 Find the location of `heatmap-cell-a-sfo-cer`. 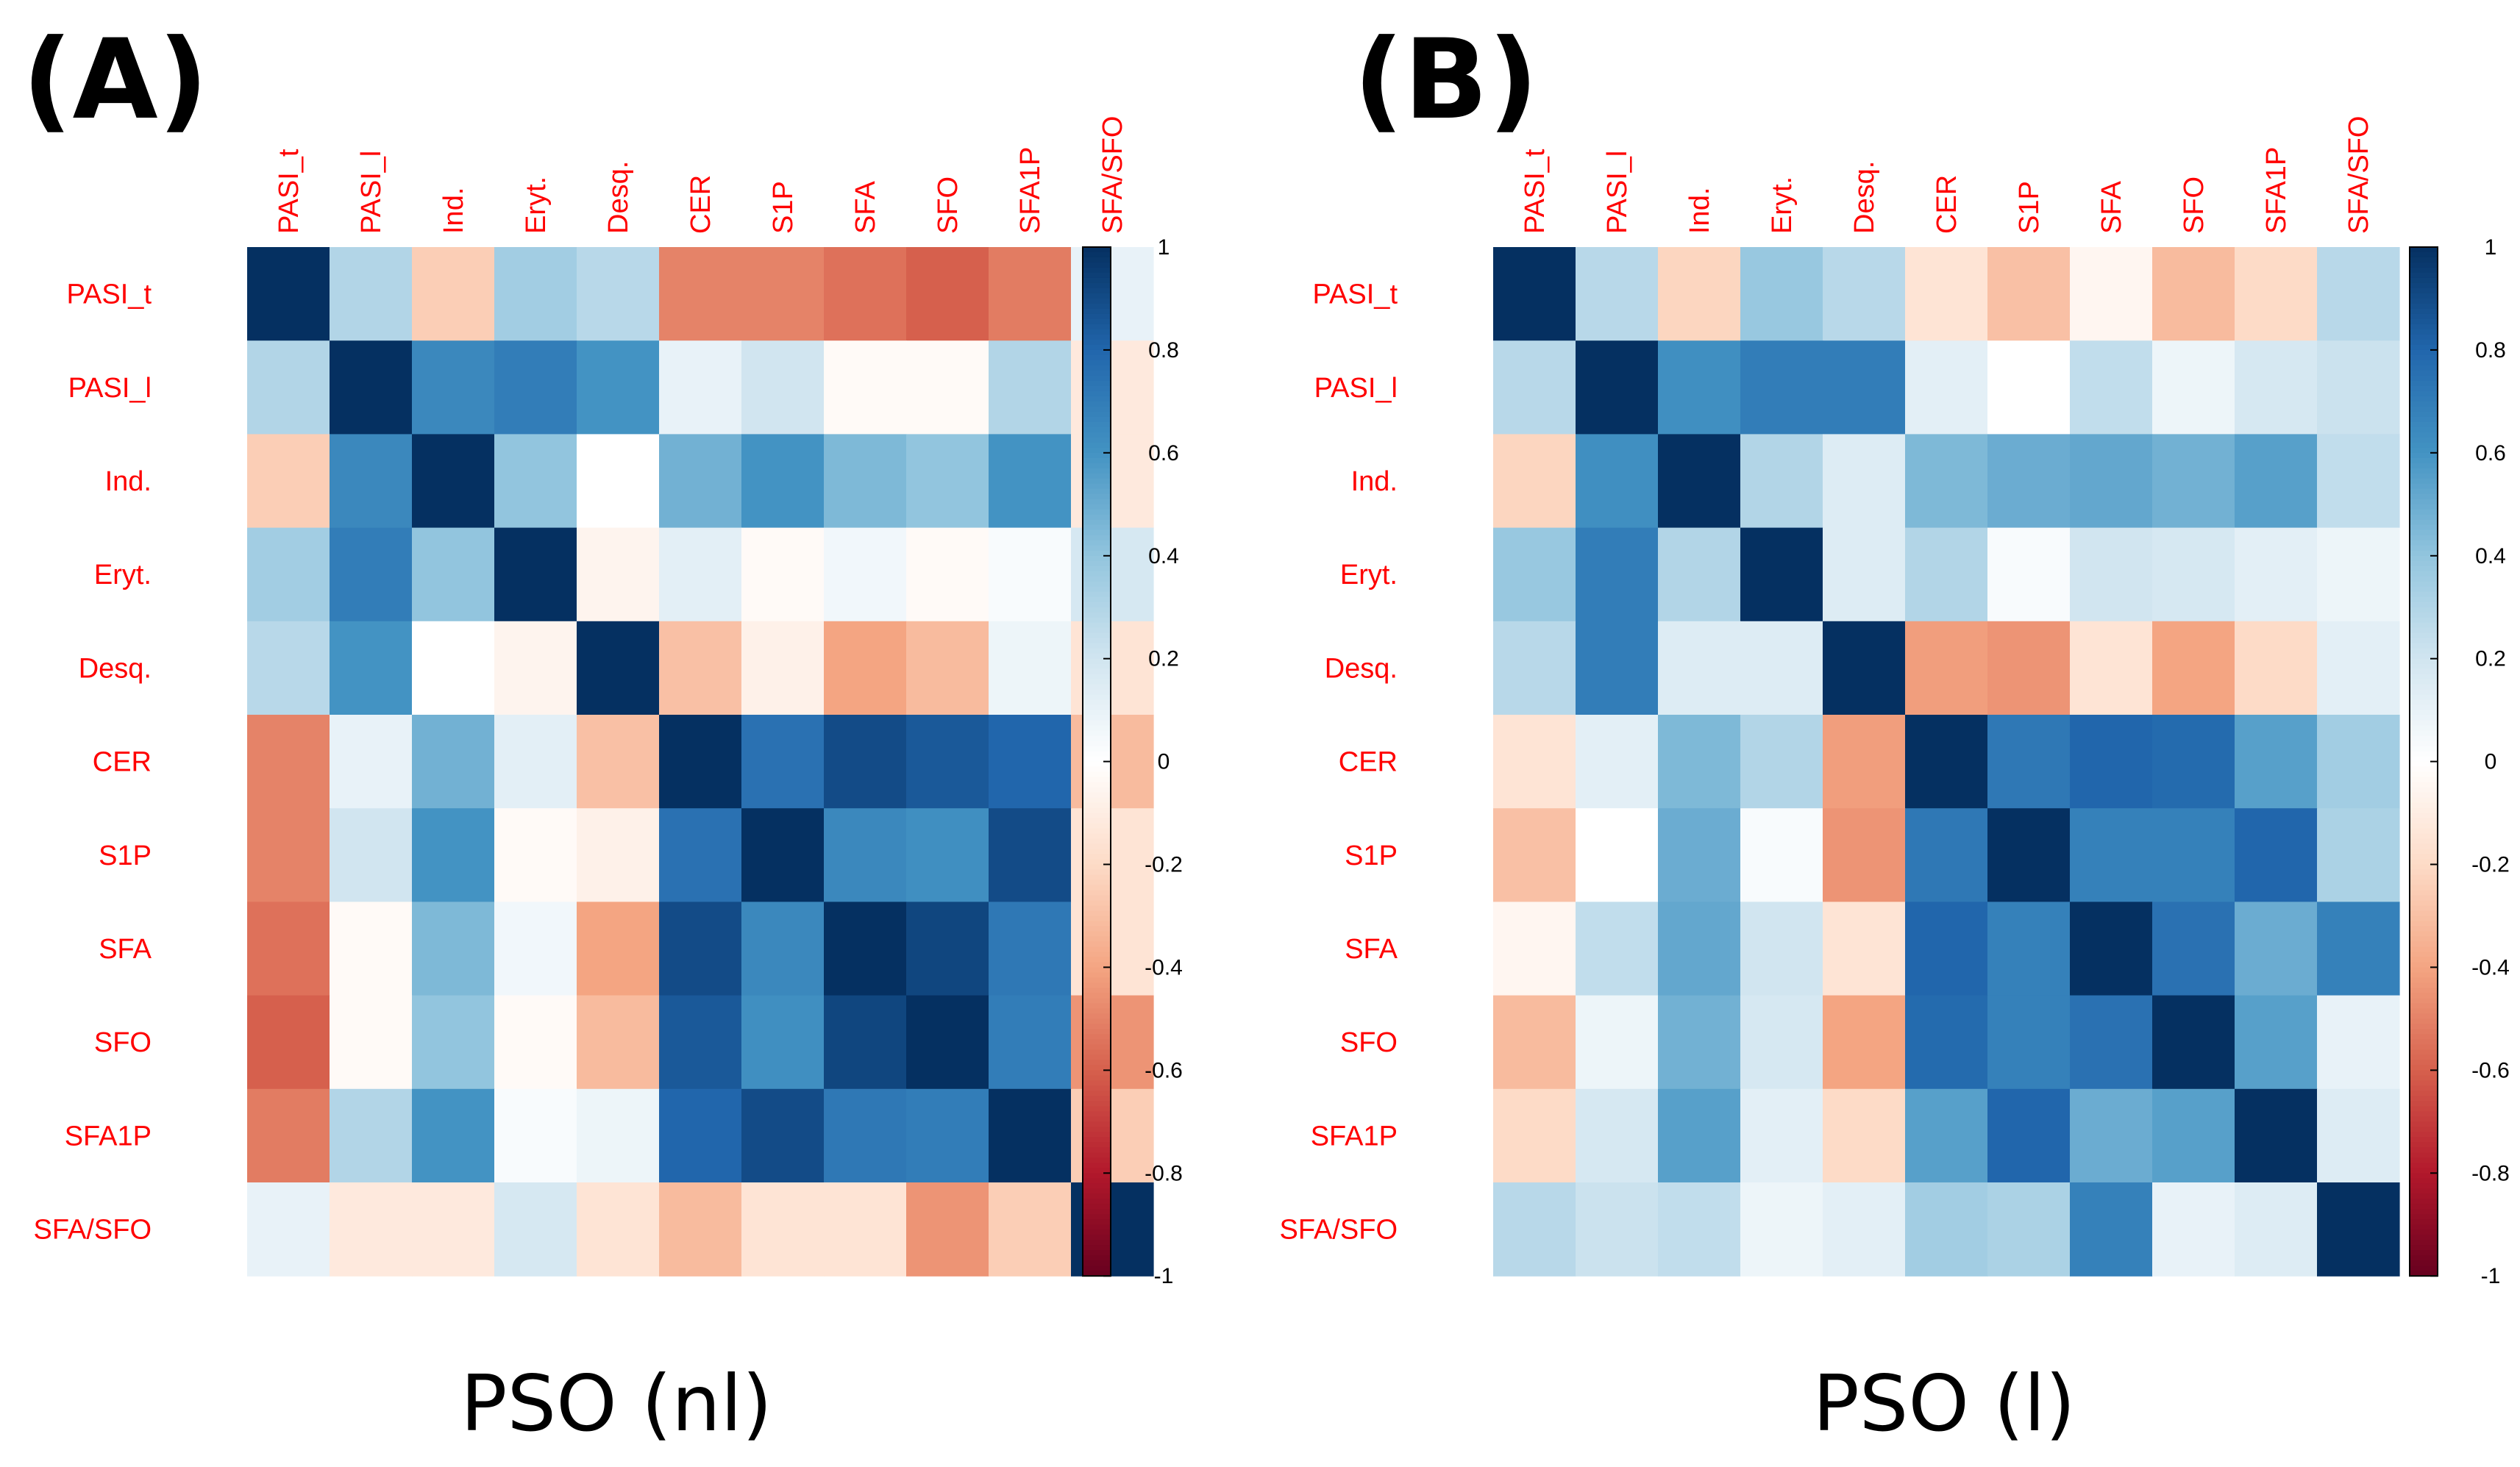

heatmap-cell-a-sfo-cer is located at coordinates (701, 1042).